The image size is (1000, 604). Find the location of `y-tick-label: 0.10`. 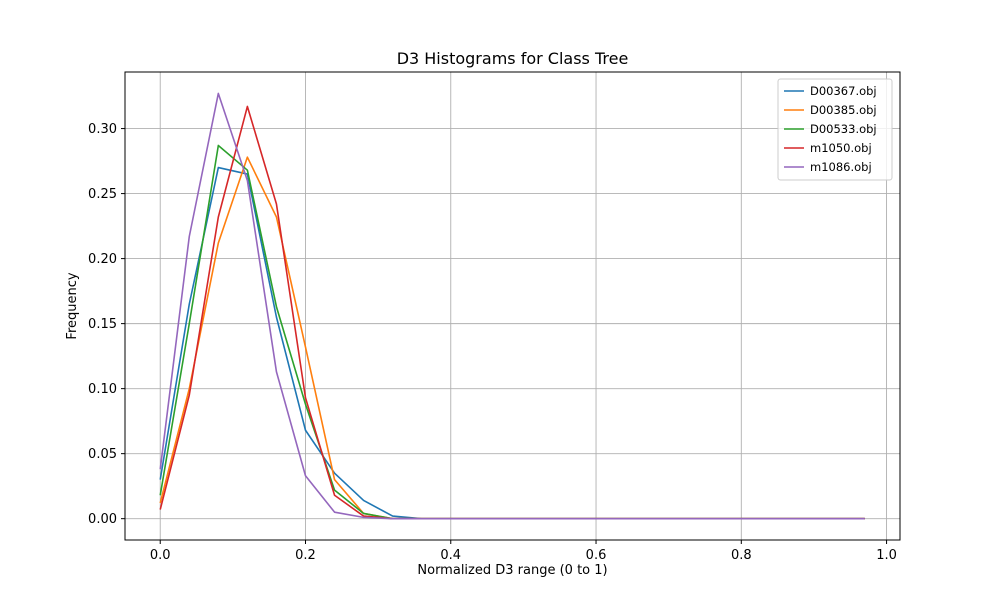

y-tick-label: 0.10 is located at coordinates (102, 389).